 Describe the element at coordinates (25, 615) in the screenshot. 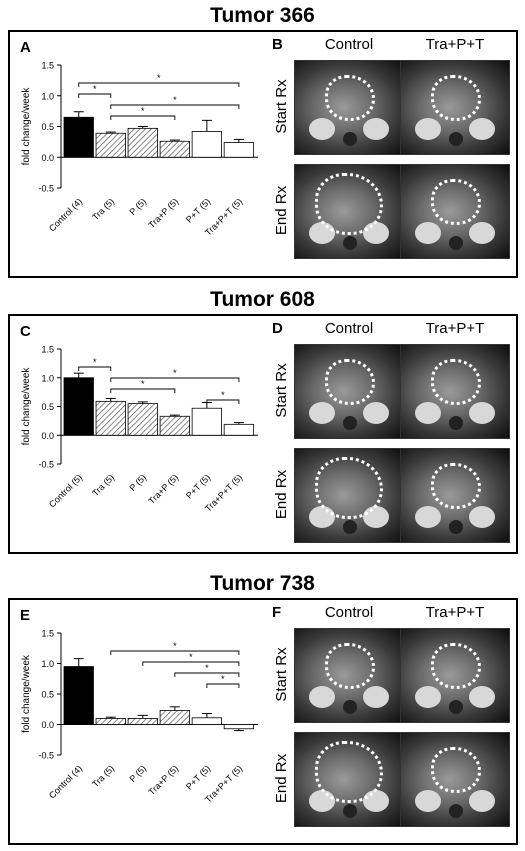

I see `panel-letter: E` at that location.